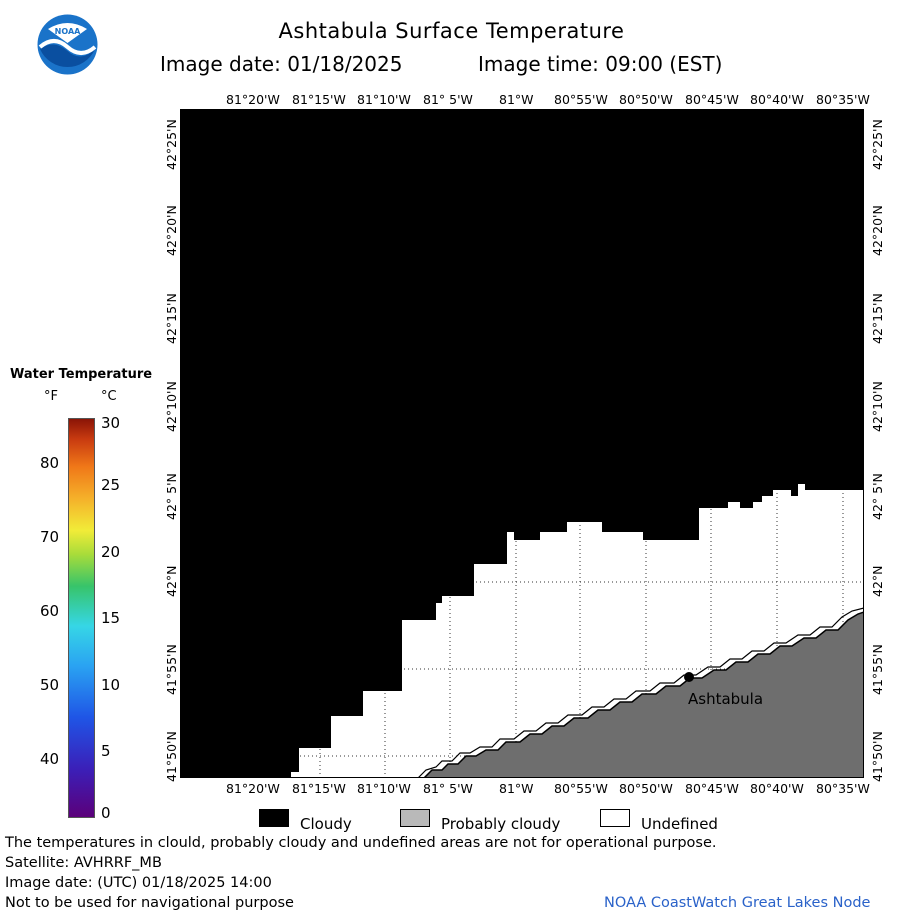  What do you see at coordinates (50, 611) in the screenshot?
I see `f-tick: 60` at bounding box center [50, 611].